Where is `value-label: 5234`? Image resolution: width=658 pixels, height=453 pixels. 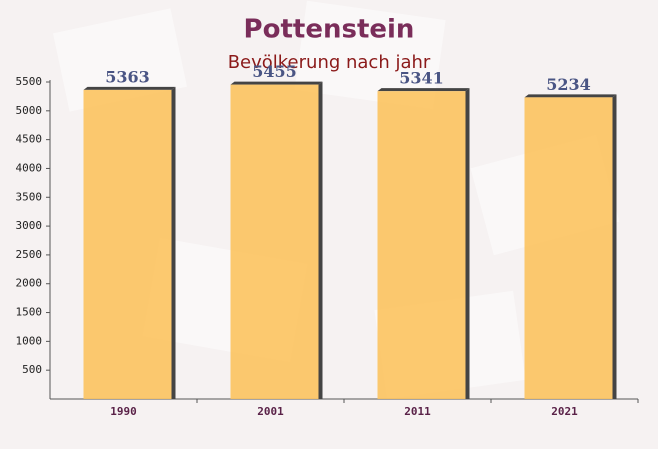 value-label: 5234 is located at coordinates (568, 84).